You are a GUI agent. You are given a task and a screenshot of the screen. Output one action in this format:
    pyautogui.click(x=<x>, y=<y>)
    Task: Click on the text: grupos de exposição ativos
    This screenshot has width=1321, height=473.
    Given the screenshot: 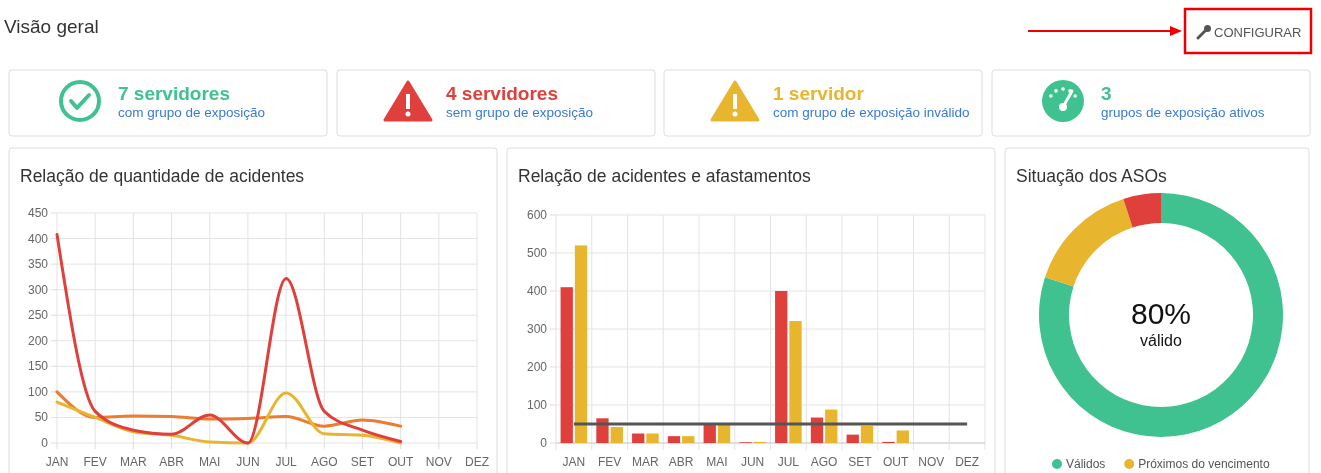 What is the action you would take?
    pyautogui.click(x=1183, y=112)
    